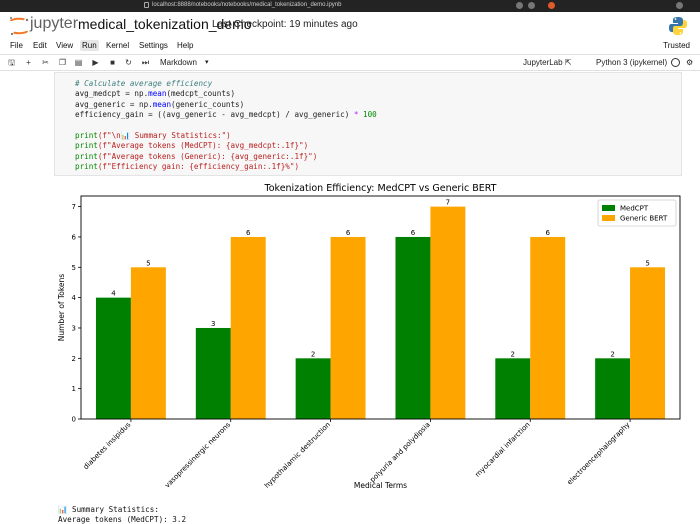 This screenshot has width=700, height=524. What do you see at coordinates (74, 298) in the screenshot?
I see `y-tick-label: 4` at bounding box center [74, 298].